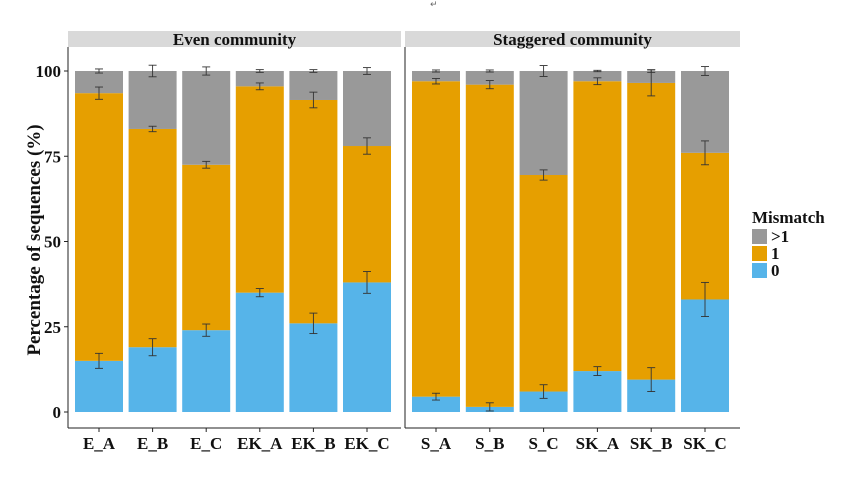 Image resolution: width=845 pixels, height=483 pixels. I want to click on bar-group-ek-c: EK_C, so click(367, 260).